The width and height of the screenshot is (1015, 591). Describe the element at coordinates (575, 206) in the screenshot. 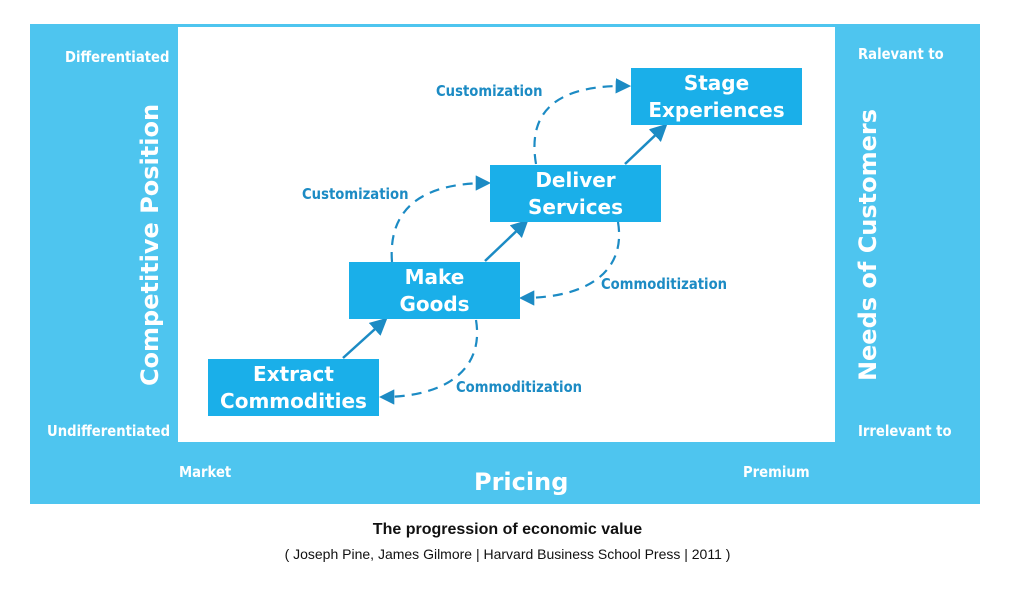

I see `stage-deliver-services-line2: Services` at that location.